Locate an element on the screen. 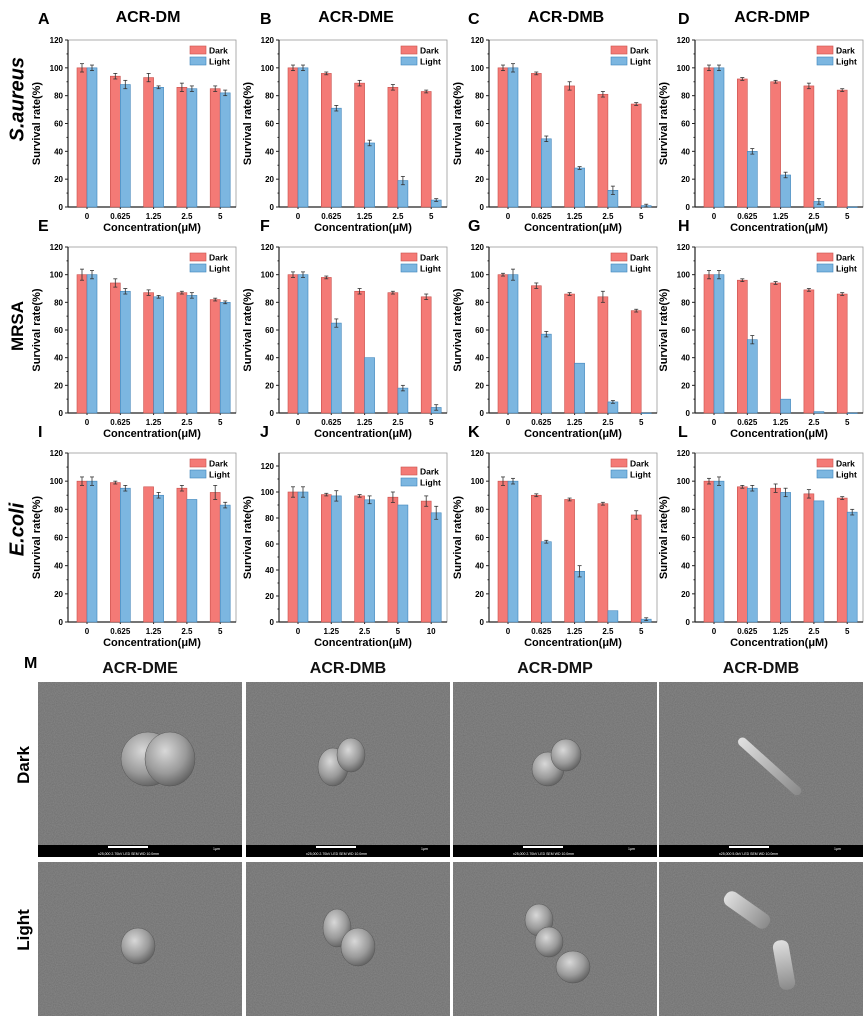 This screenshot has width=864, height=1016. chart-title: ACR-DMP is located at coordinates (772, 17).